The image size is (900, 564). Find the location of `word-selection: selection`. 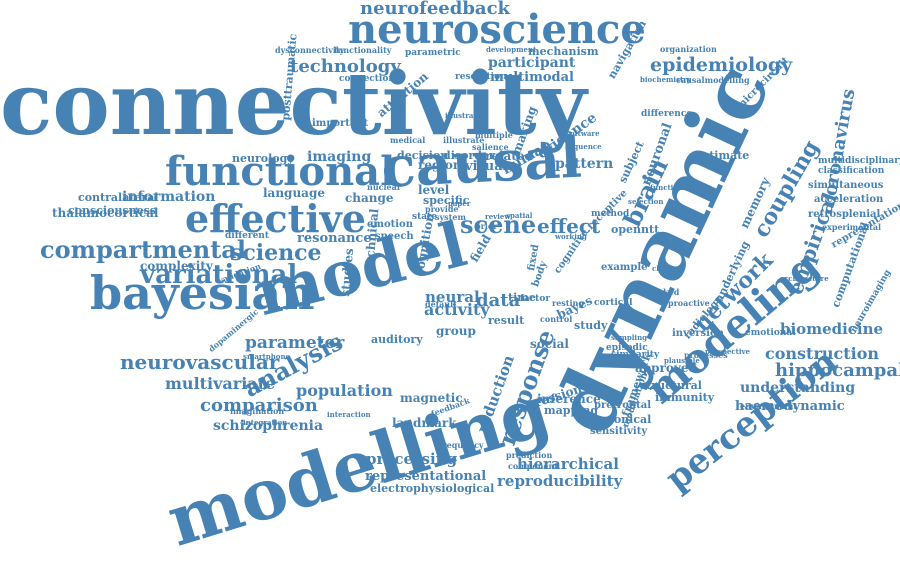

word-selection: selection is located at coordinates (646, 201).